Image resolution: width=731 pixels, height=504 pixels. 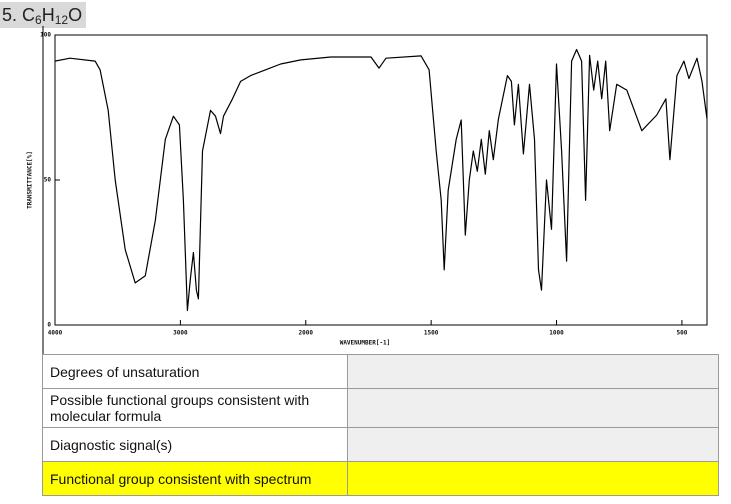 I want to click on row-label: Diagnostic signal(s), so click(x=195, y=444).